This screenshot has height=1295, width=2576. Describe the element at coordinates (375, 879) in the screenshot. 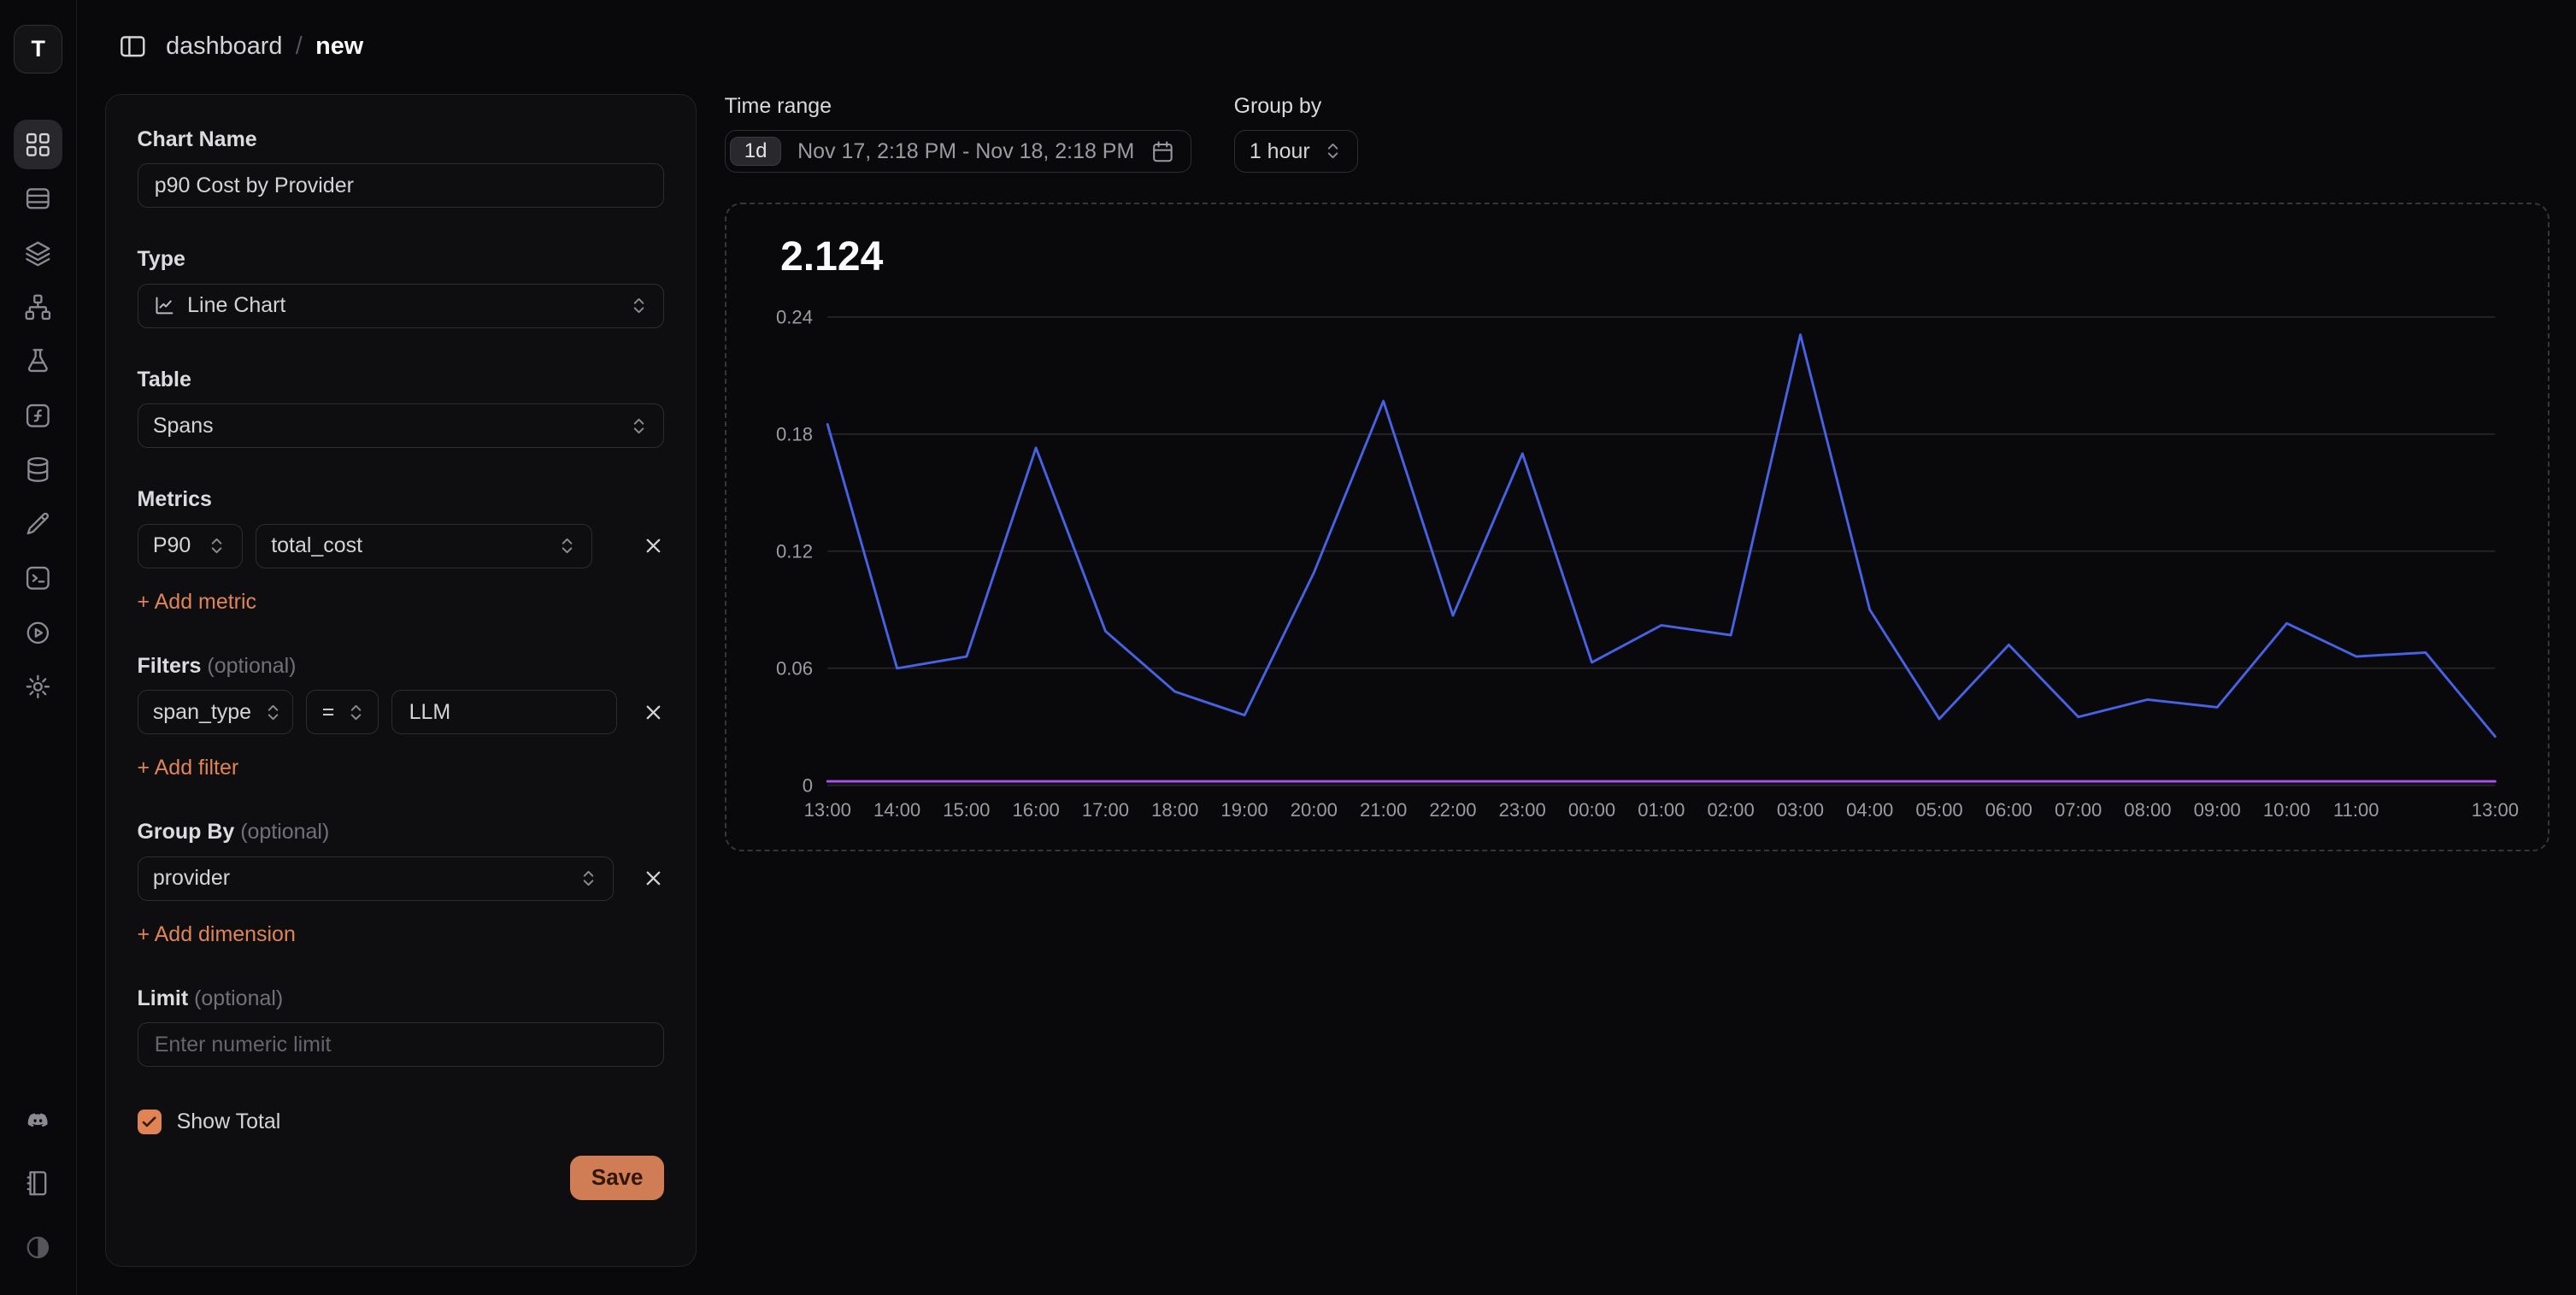

I see `group-by-dimension-select: provider` at that location.